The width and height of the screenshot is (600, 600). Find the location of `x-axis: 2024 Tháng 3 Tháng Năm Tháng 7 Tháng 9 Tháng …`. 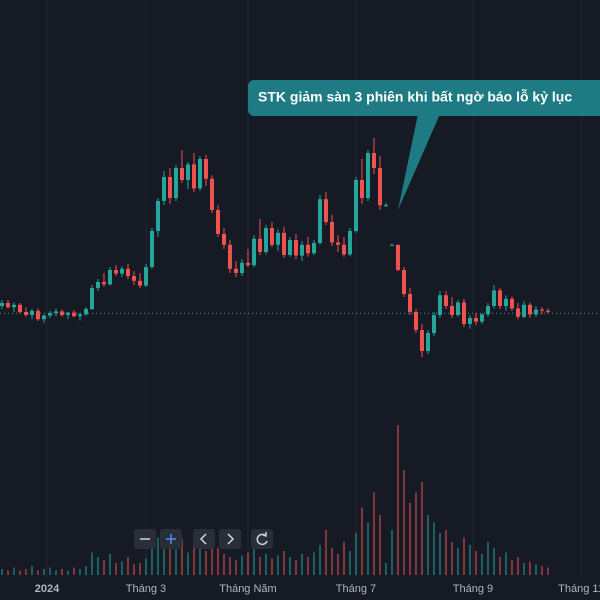

x-axis: 2024 Tháng 3 Tháng Năm Tháng 7 Tháng 9 Tháng … is located at coordinates (317, 589).